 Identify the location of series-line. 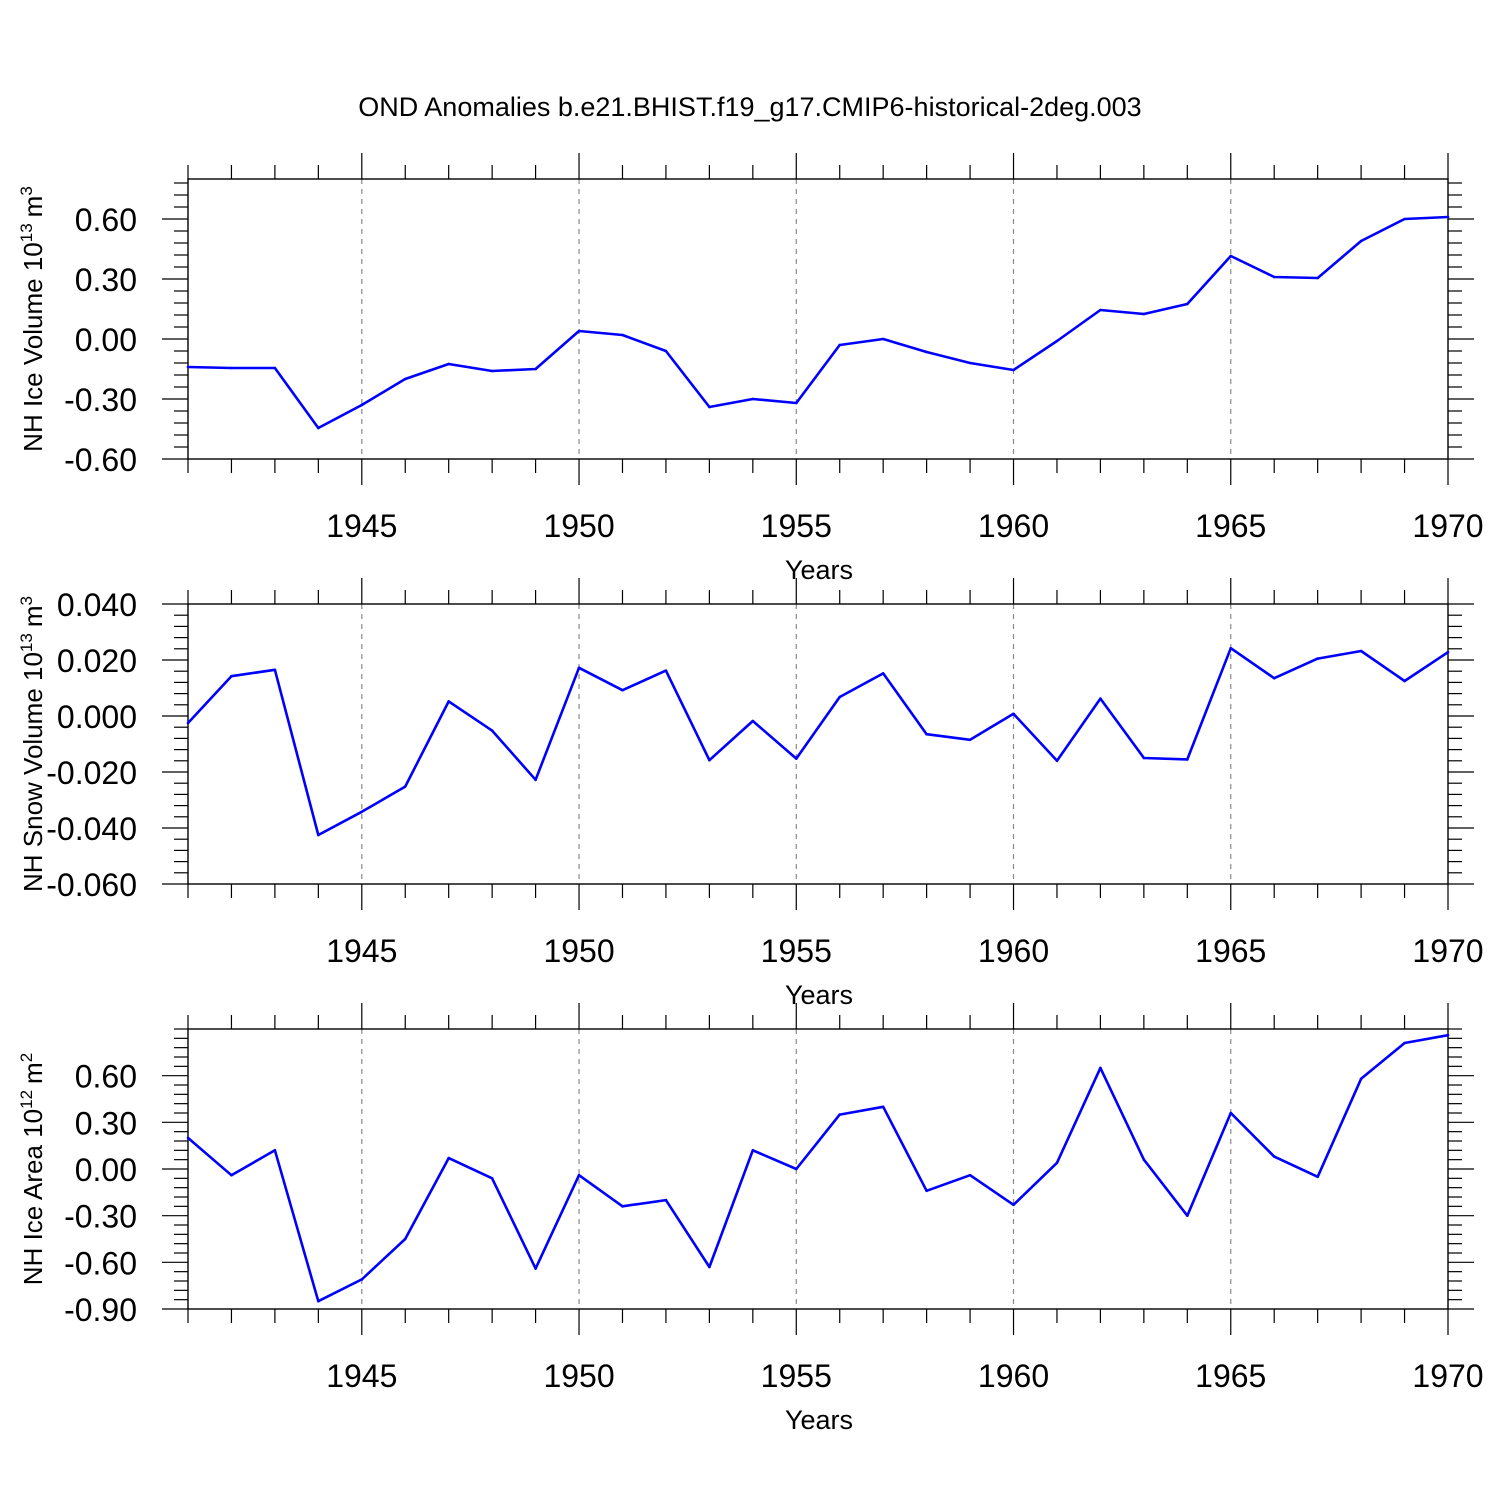
(818, 741).